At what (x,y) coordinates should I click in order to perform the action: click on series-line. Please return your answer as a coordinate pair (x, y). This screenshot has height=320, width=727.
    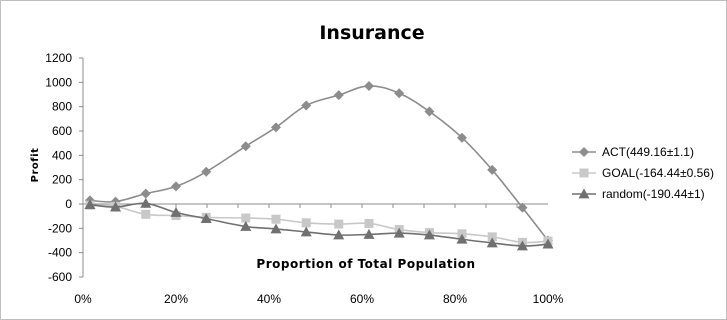
    Looking at the image, I should click on (319, 224).